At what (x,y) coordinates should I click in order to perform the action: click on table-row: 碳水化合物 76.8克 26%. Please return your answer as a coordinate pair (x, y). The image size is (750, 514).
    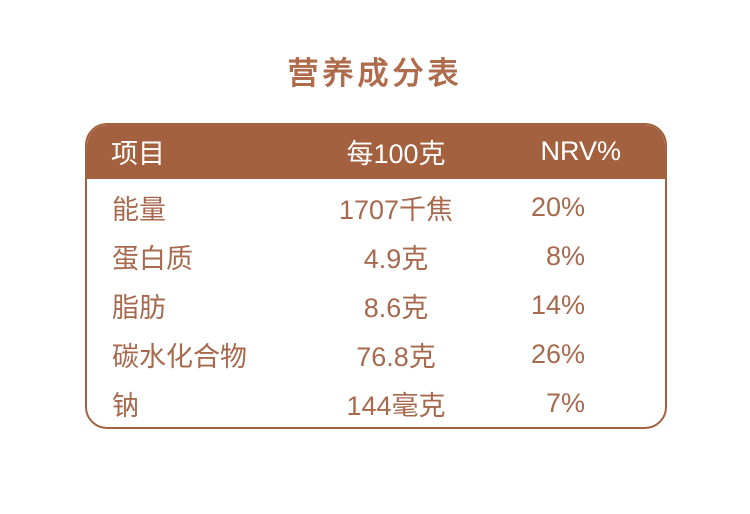
    Looking at the image, I should click on (376, 354).